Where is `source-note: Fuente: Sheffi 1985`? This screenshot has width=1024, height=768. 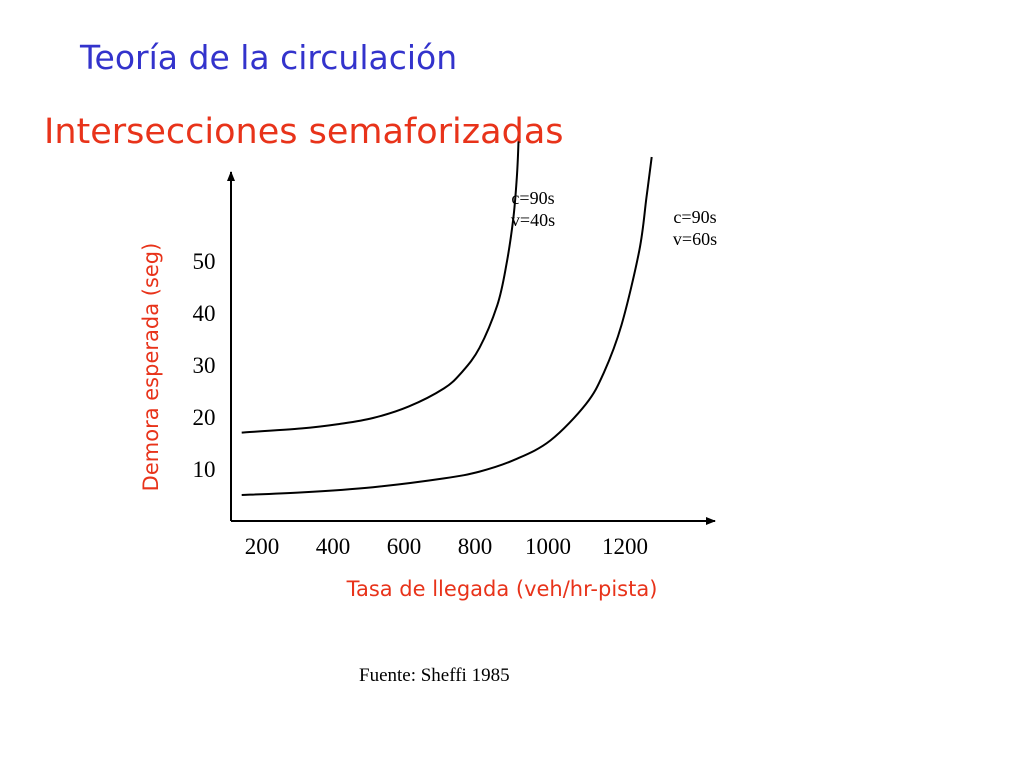
source-note: Fuente: Sheffi 1985 is located at coordinates (434, 675).